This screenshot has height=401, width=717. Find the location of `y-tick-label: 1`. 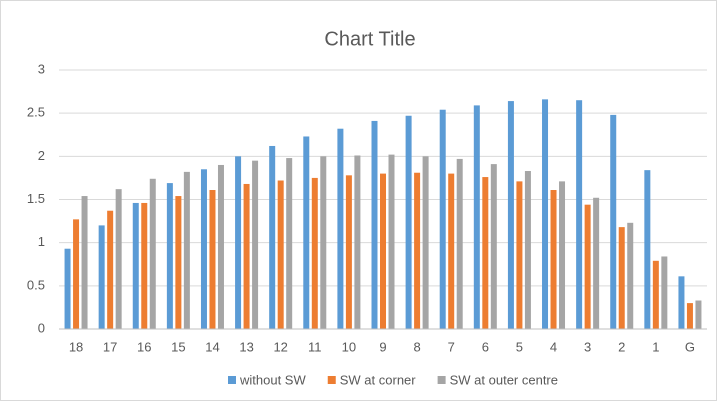

y-tick-label: 1 is located at coordinates (41, 241).